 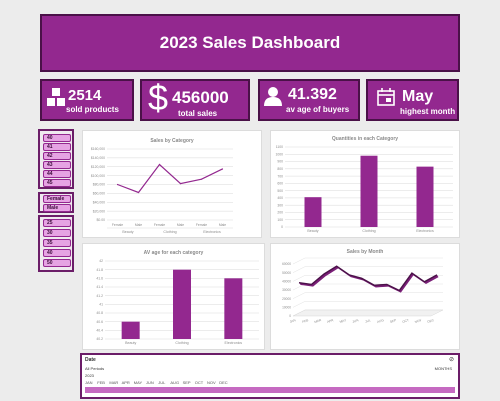 I want to click on timeline-month-oct: OCT, so click(x=199, y=382).